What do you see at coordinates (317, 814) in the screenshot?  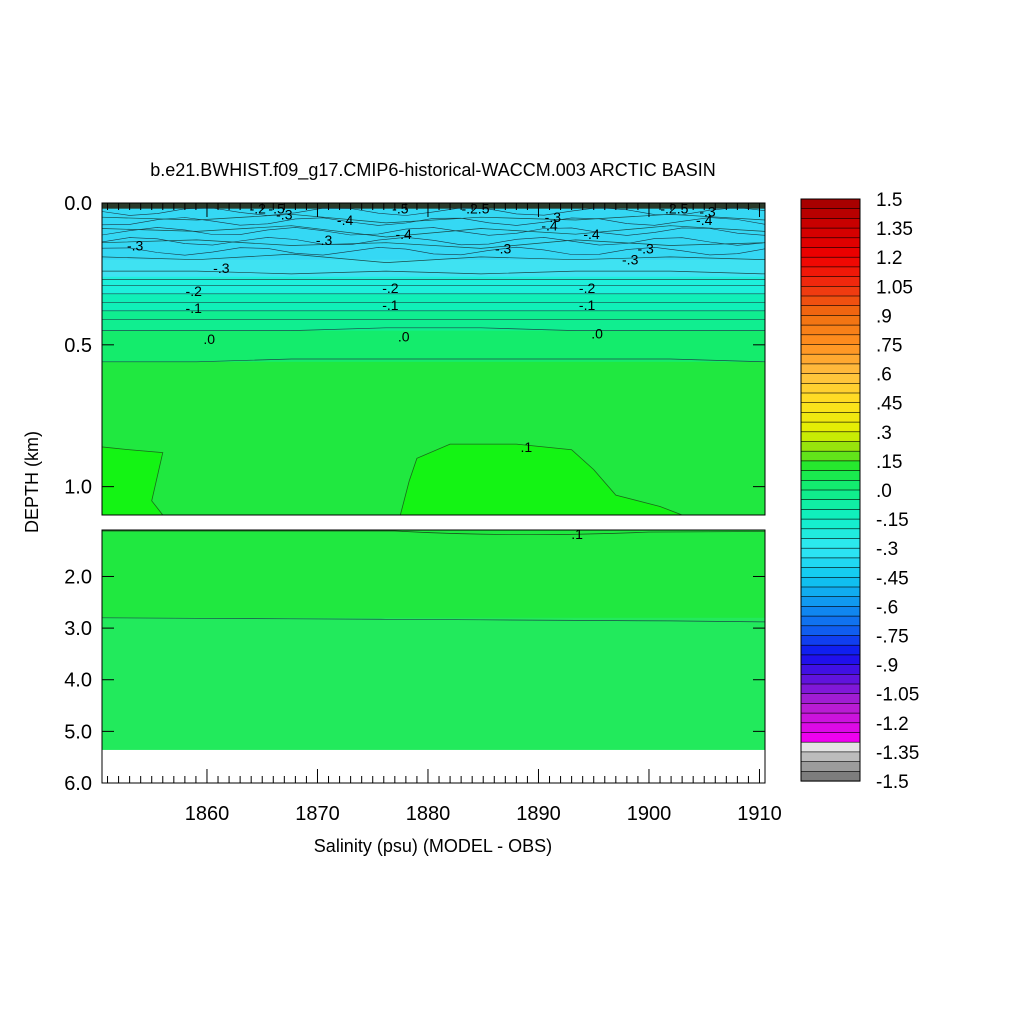 I see `x-tick-label-1870: 1870` at bounding box center [317, 814].